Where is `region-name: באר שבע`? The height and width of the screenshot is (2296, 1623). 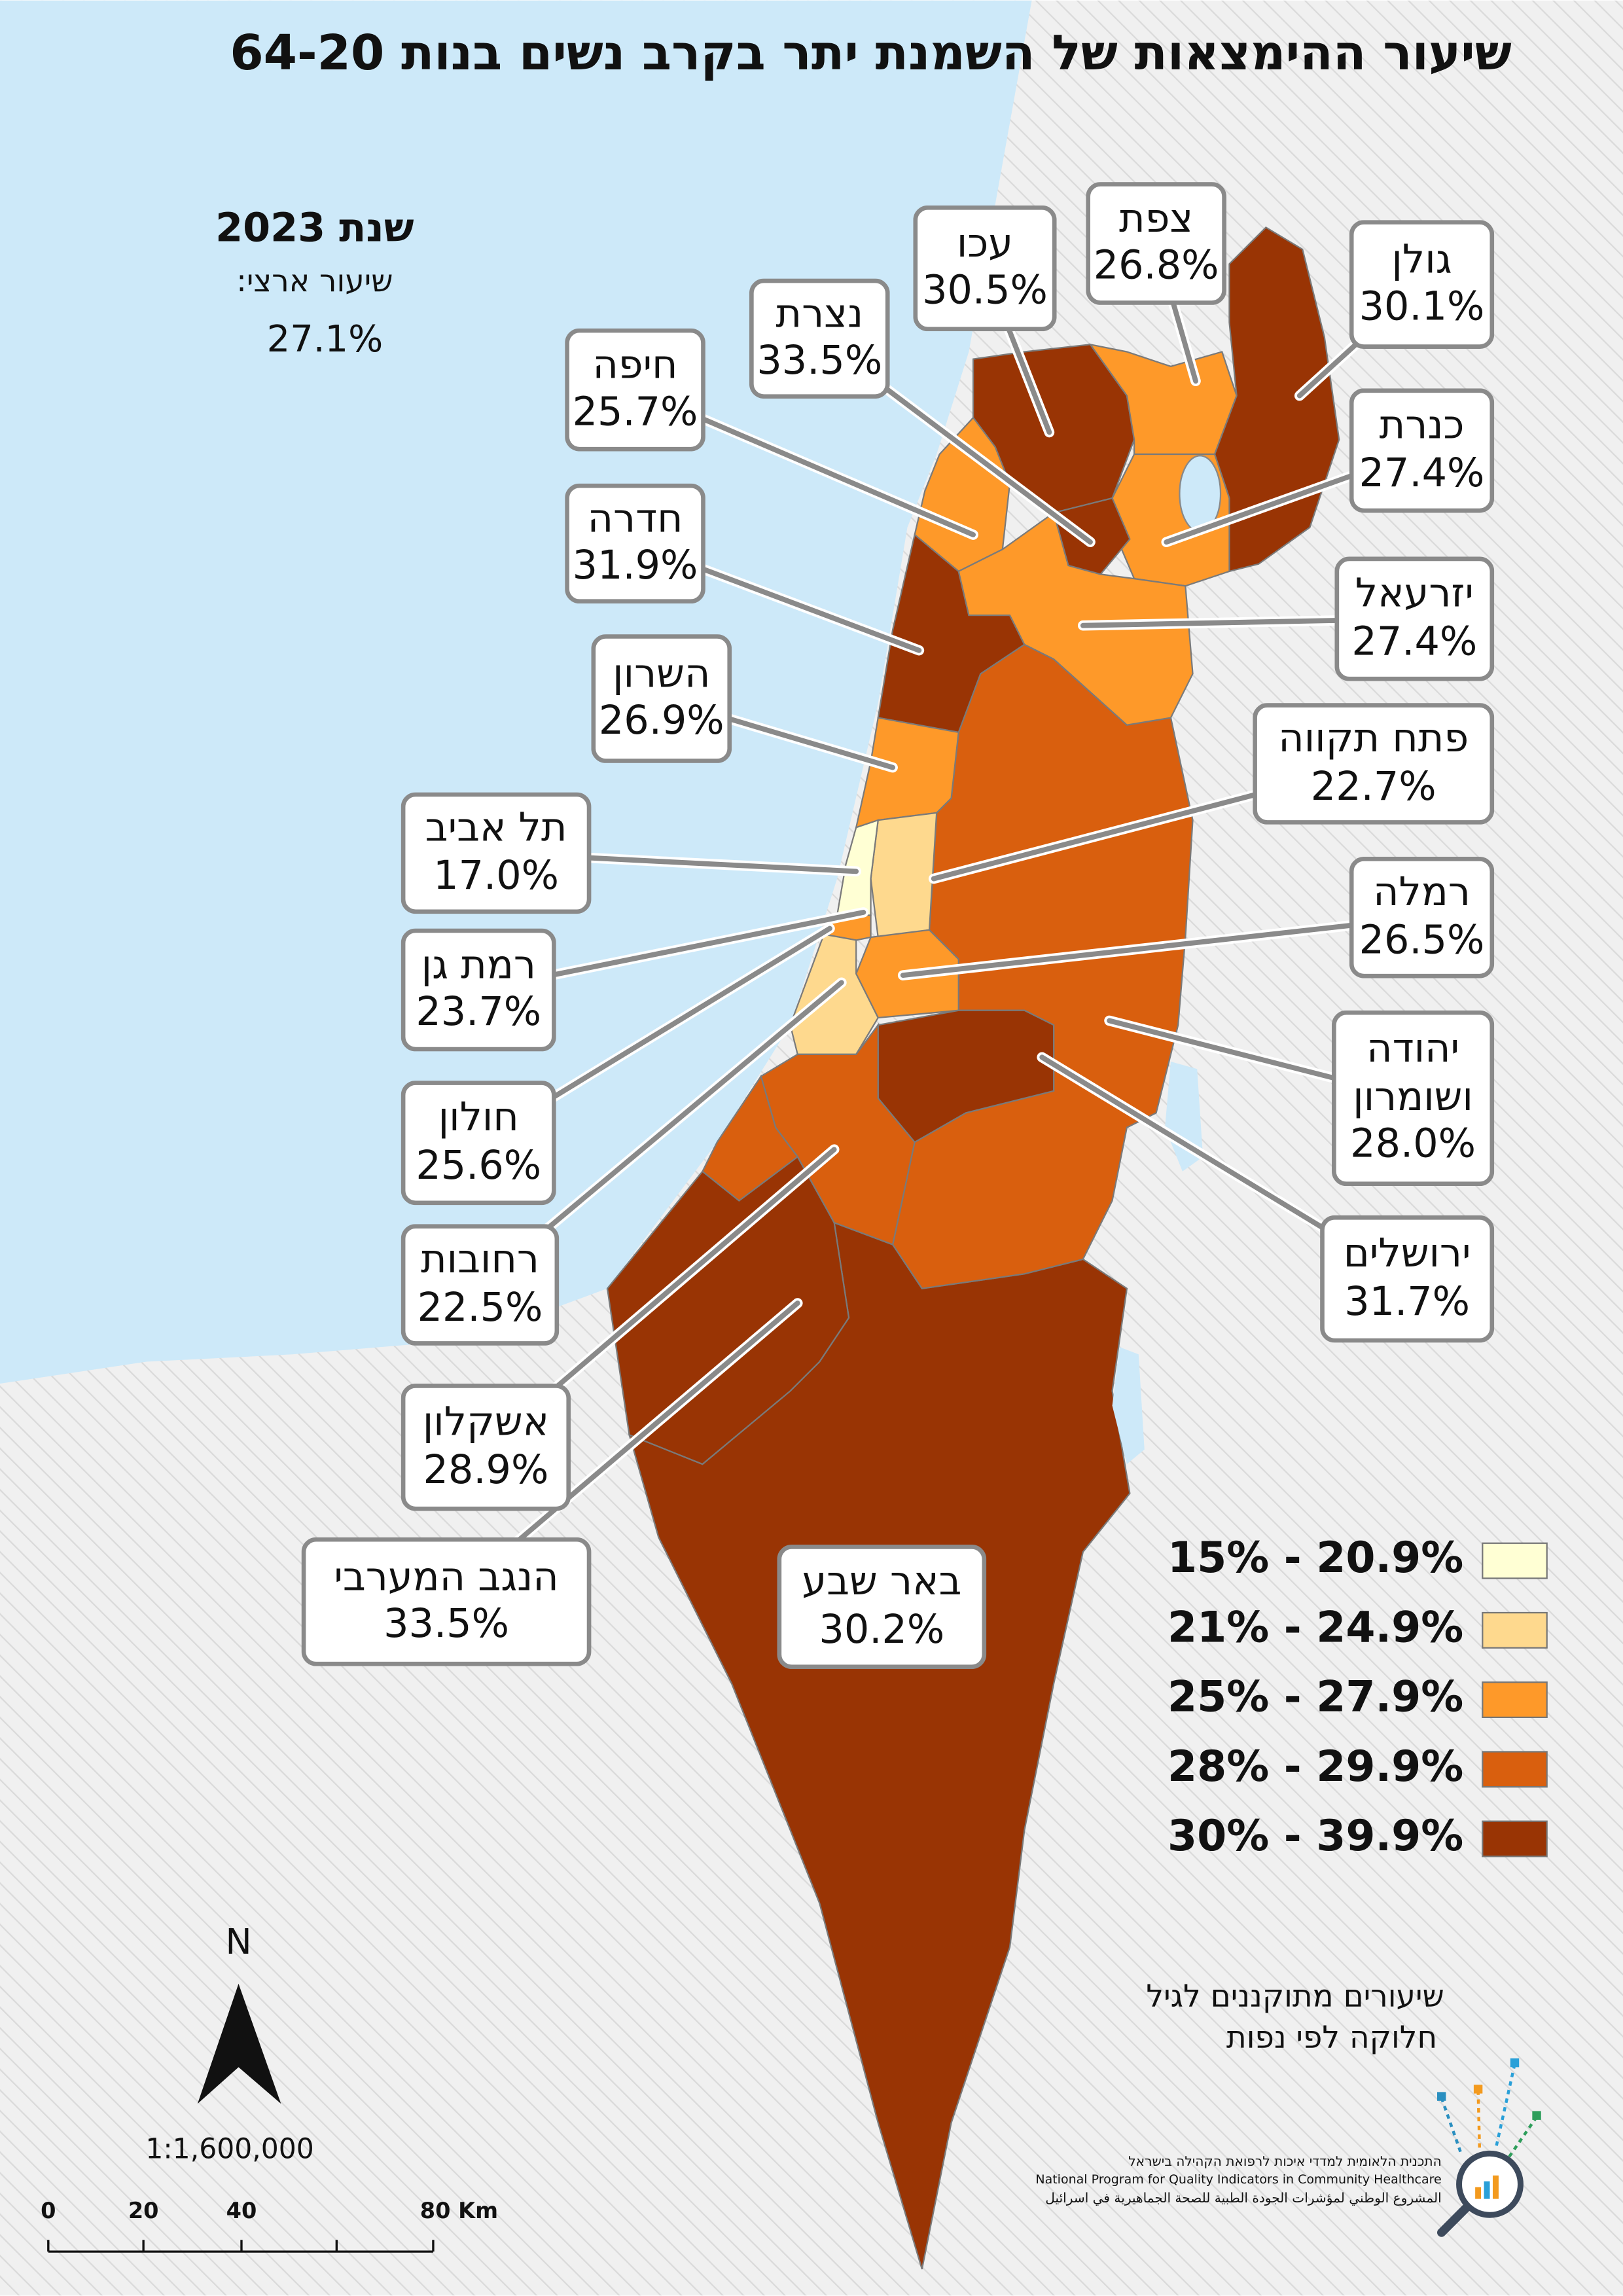 region-name: באר שבע is located at coordinates (882, 1582).